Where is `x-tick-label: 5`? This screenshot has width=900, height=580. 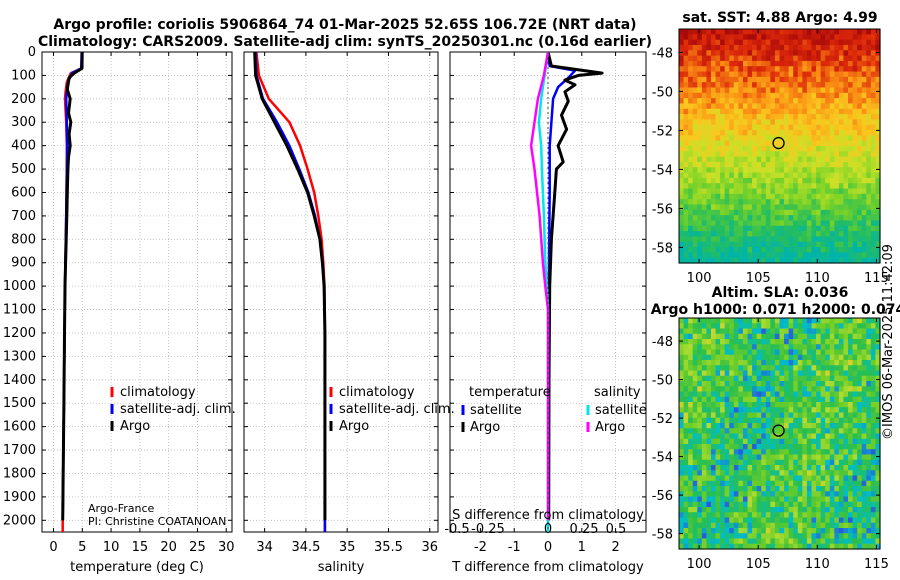
x-tick-label: 5 is located at coordinates (82, 547).